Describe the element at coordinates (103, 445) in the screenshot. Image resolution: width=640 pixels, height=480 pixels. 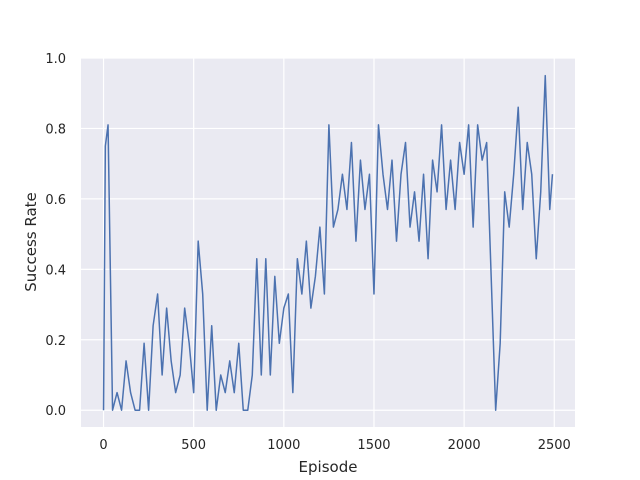
I see `x-tick-label: 0` at that location.